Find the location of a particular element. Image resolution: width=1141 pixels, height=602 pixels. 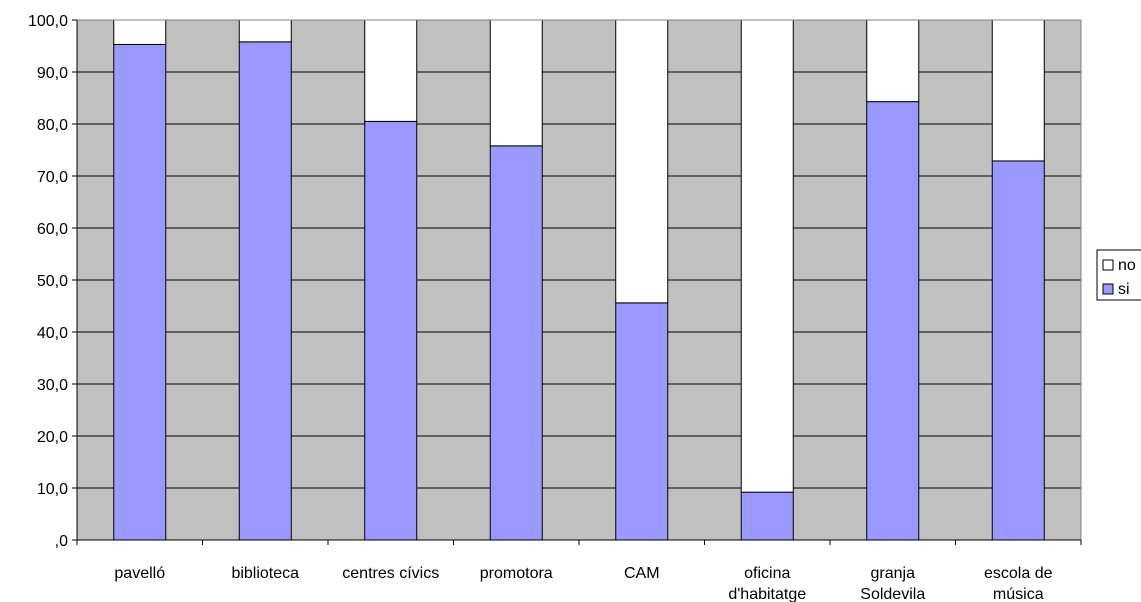

x-tick-label: música is located at coordinates (1018, 594).